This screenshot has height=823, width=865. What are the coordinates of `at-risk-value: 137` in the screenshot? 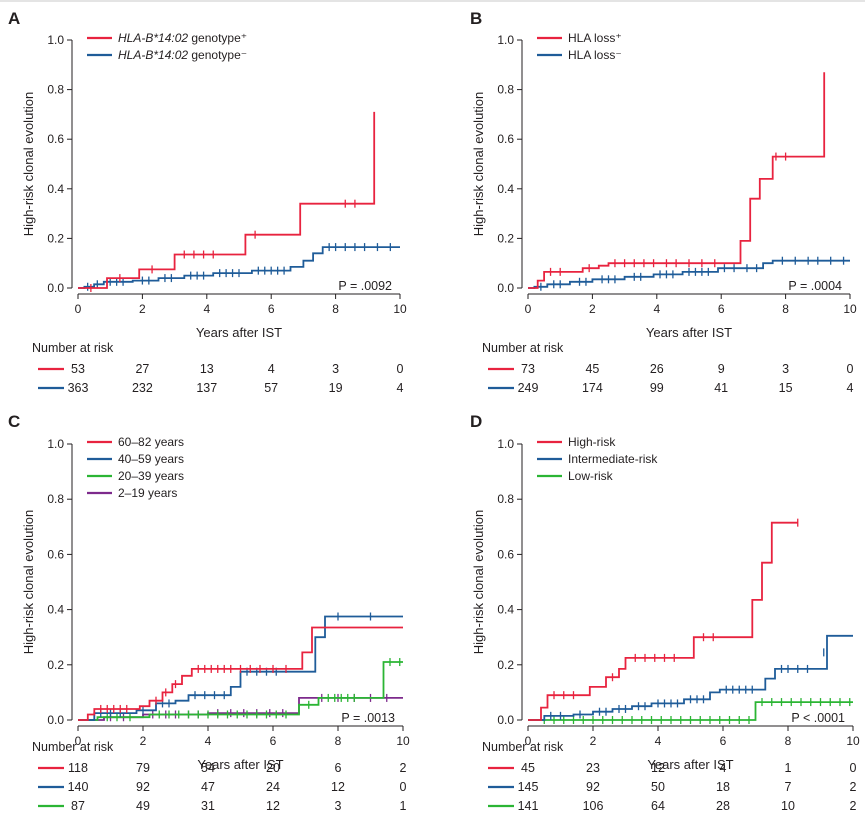 It's located at (206, 388).